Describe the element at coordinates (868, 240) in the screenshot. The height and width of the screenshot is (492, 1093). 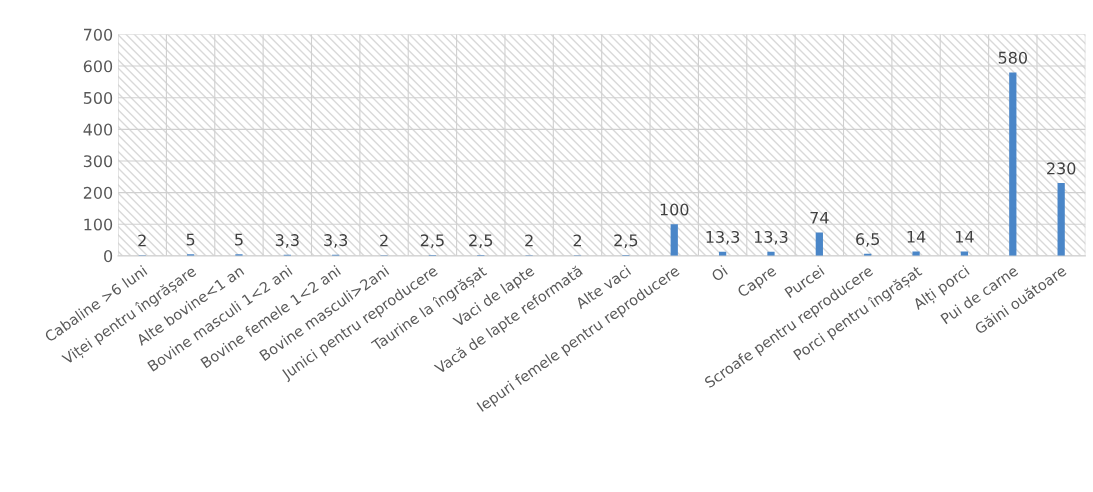
I see `data-label: 6,5` at that location.